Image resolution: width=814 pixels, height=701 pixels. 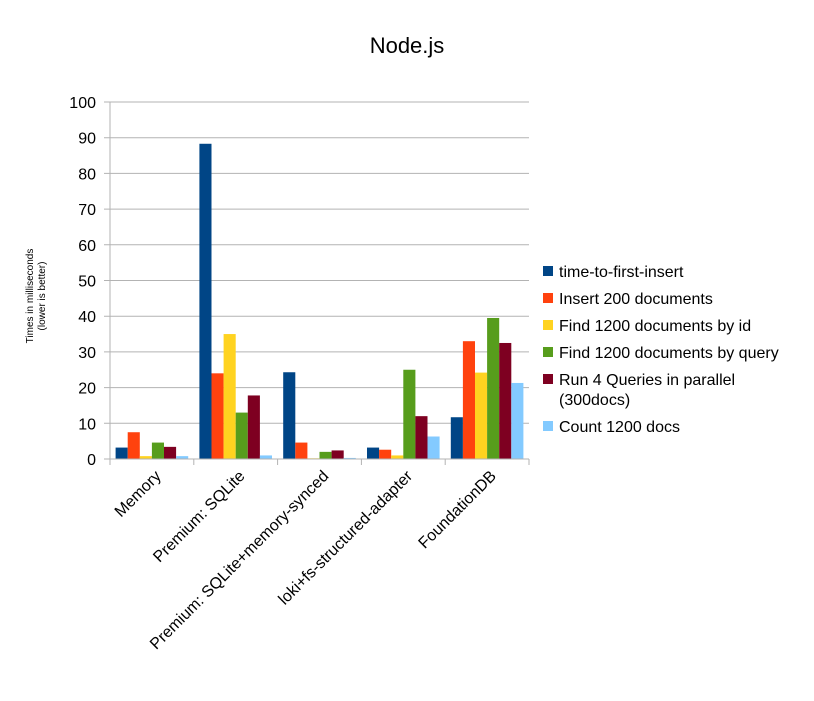 I want to click on legend-label: Find 1200 documents by id, so click(x=655, y=326).